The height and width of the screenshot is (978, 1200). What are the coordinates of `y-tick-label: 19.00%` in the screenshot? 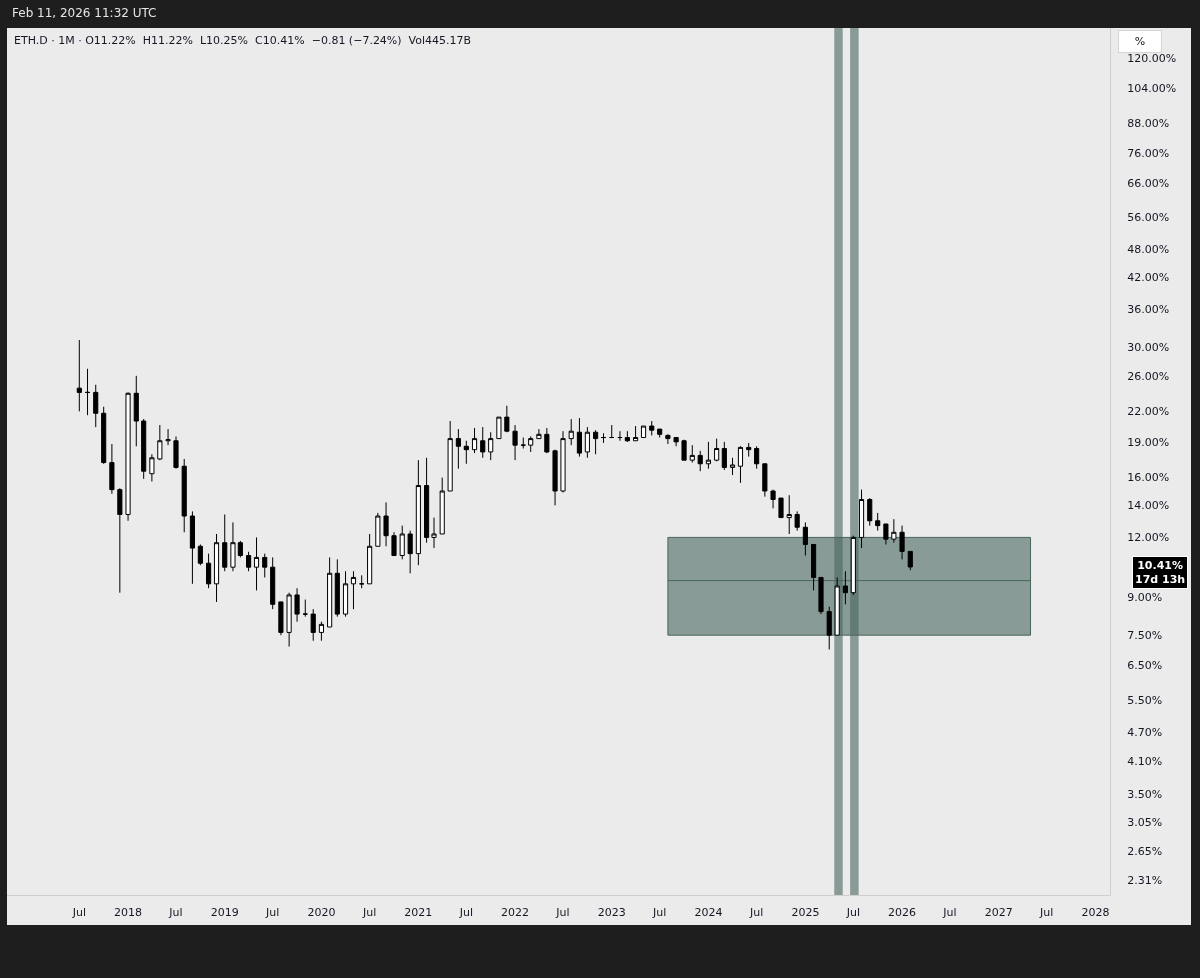 It's located at (1148, 442).